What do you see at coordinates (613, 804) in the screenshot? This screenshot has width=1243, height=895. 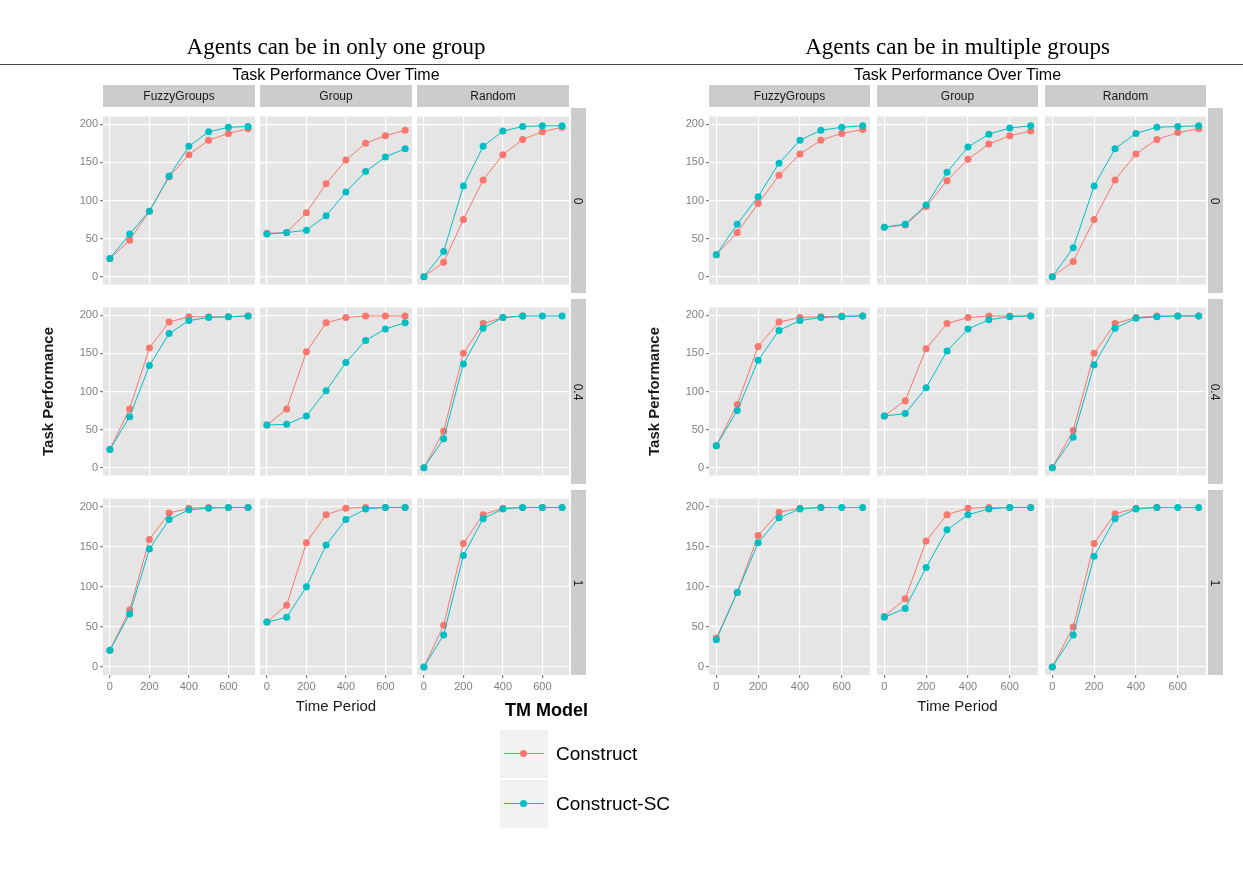 I see `legend-label: Construct-SC` at bounding box center [613, 804].